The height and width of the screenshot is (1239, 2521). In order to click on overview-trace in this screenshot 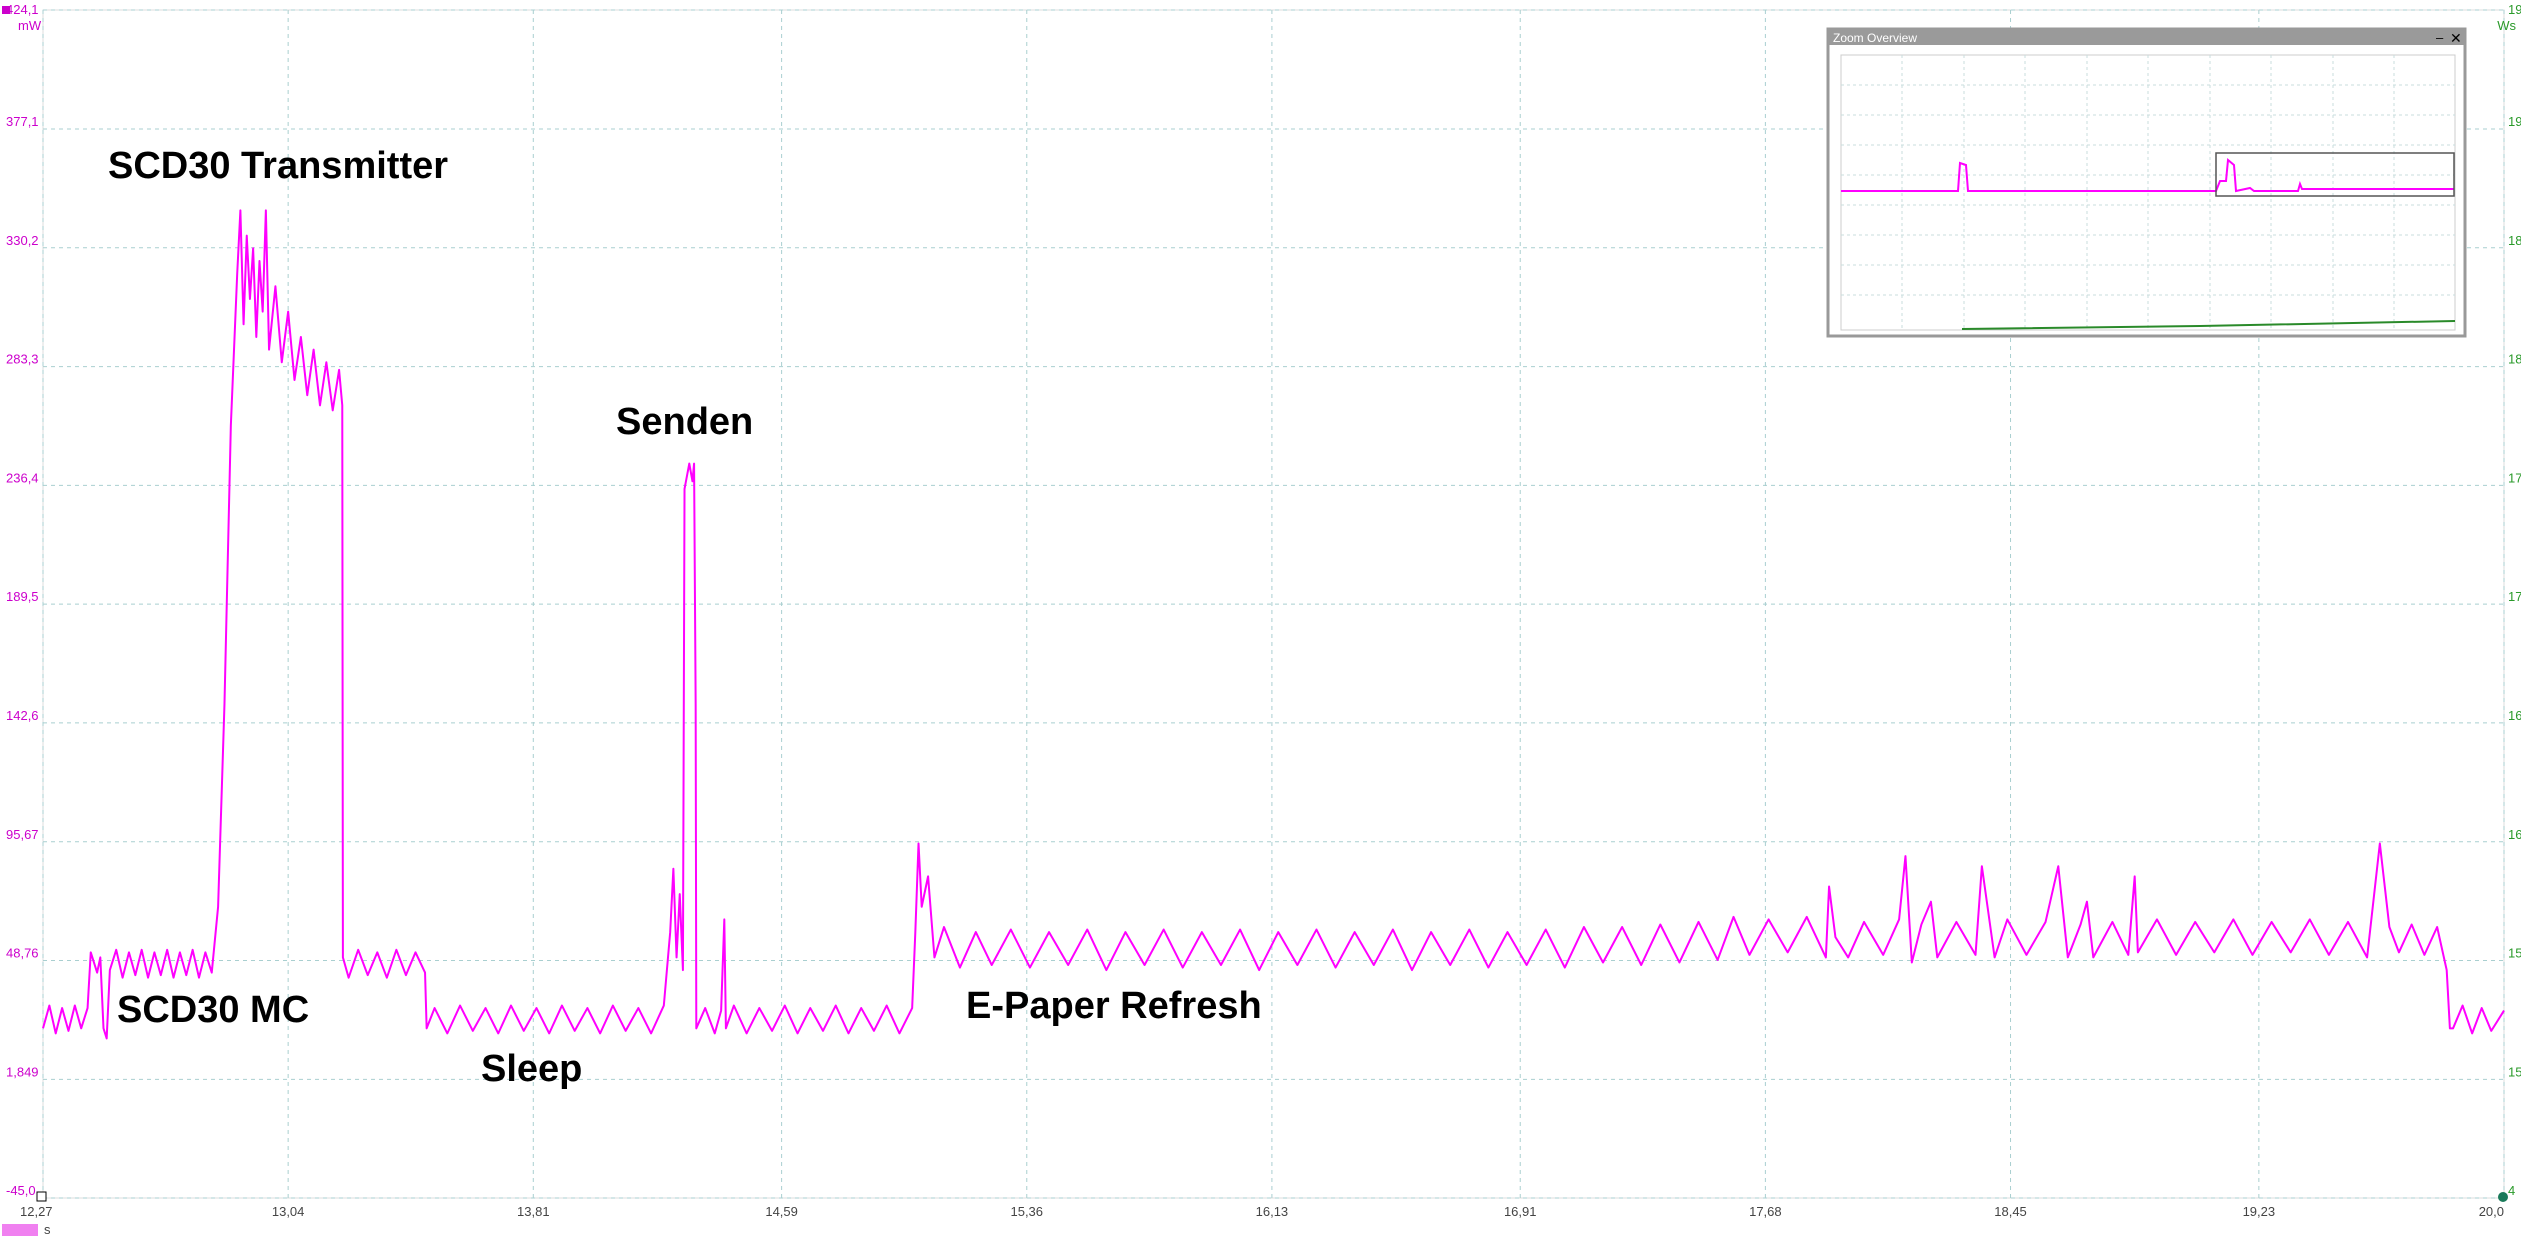, I will do `click(2147, 175)`.